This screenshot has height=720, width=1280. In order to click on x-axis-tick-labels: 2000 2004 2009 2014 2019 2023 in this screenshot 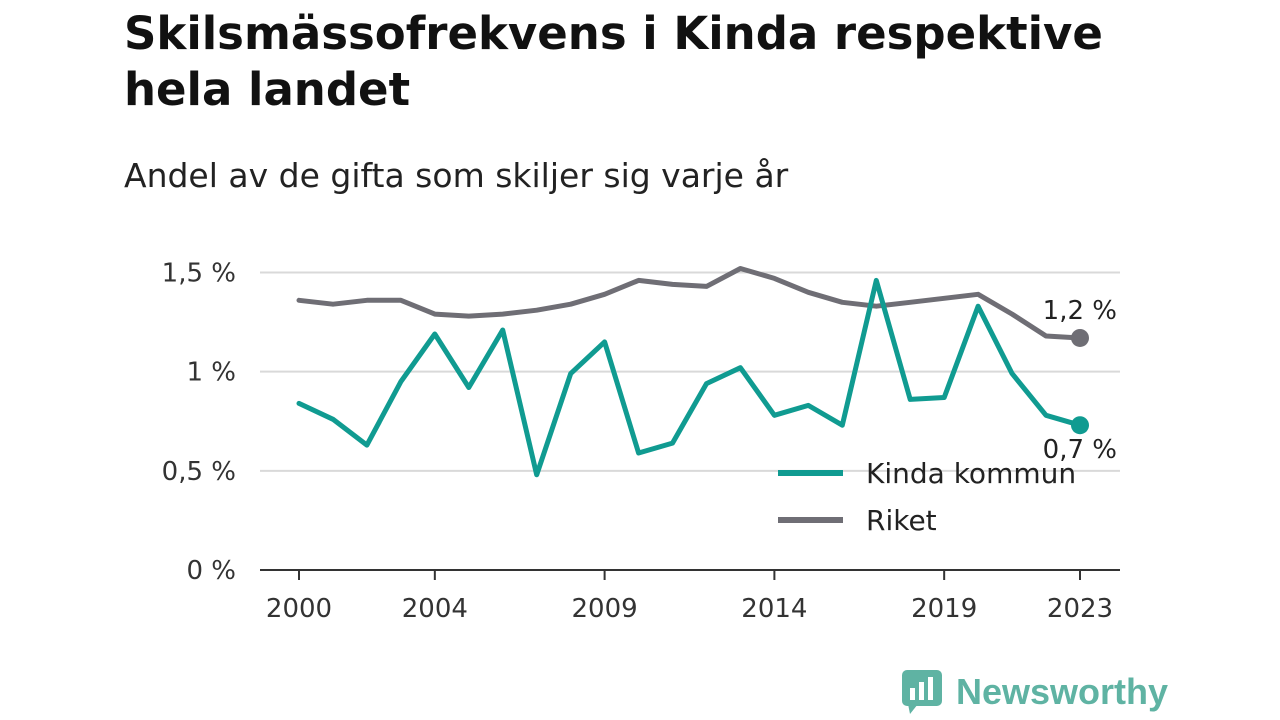, I will do `click(689, 609)`.